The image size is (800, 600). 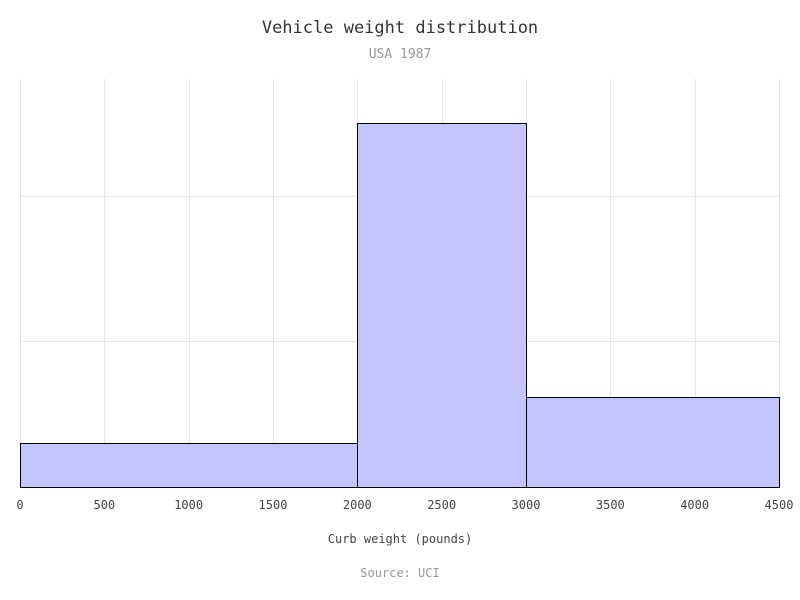 What do you see at coordinates (273, 505) in the screenshot?
I see `x-tick-label: 1500` at bounding box center [273, 505].